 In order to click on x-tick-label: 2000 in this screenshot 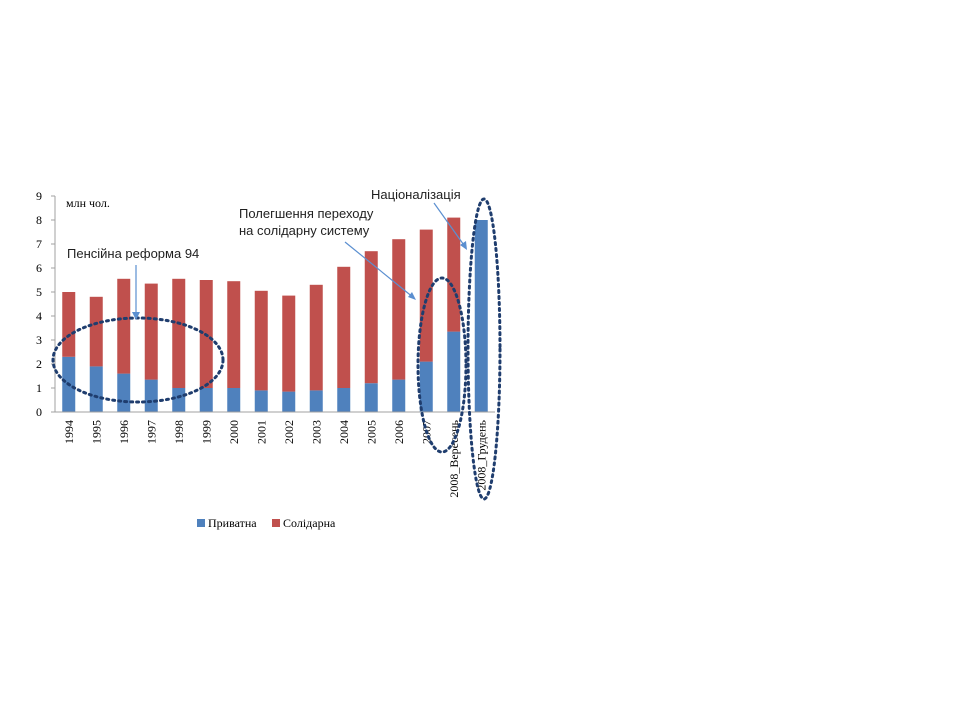, I will do `click(234, 432)`.